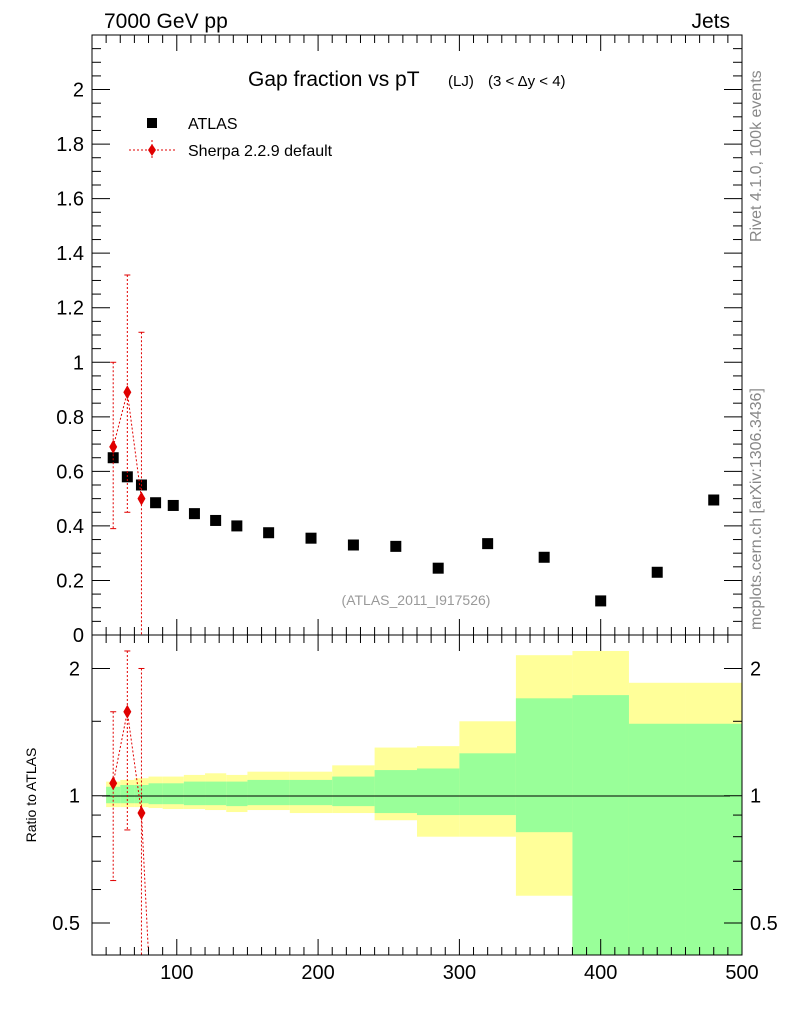 This screenshot has height=1024, width=786. Describe the element at coordinates (70, 309) in the screenshot. I see `main-y-tick-label: 1.2` at that location.